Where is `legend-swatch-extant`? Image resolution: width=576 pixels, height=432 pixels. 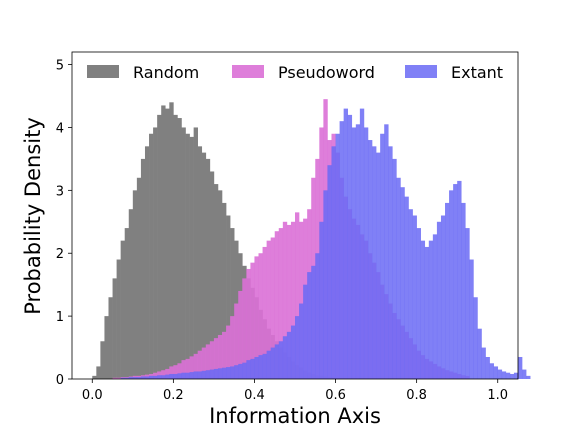
legend-swatch-extant is located at coordinates (421, 71).